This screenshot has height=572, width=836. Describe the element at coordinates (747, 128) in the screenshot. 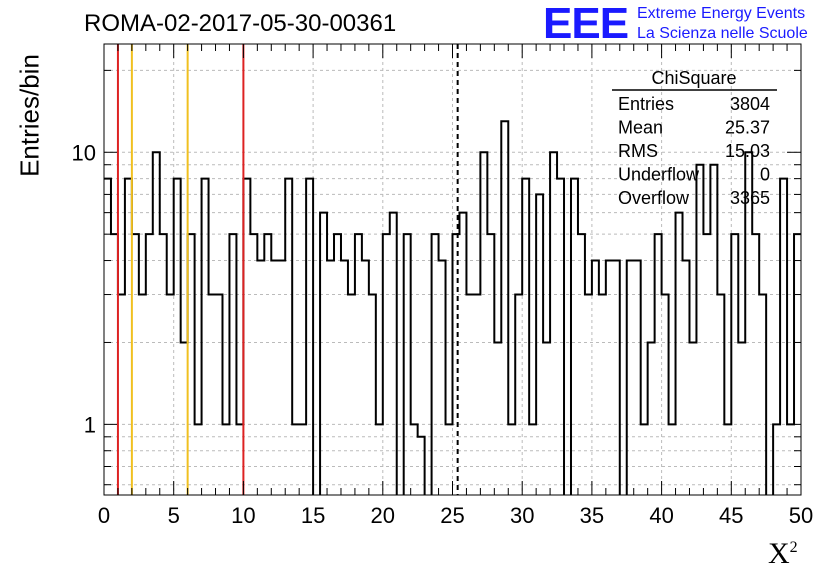

I see `stats-value: 25.37` at that location.